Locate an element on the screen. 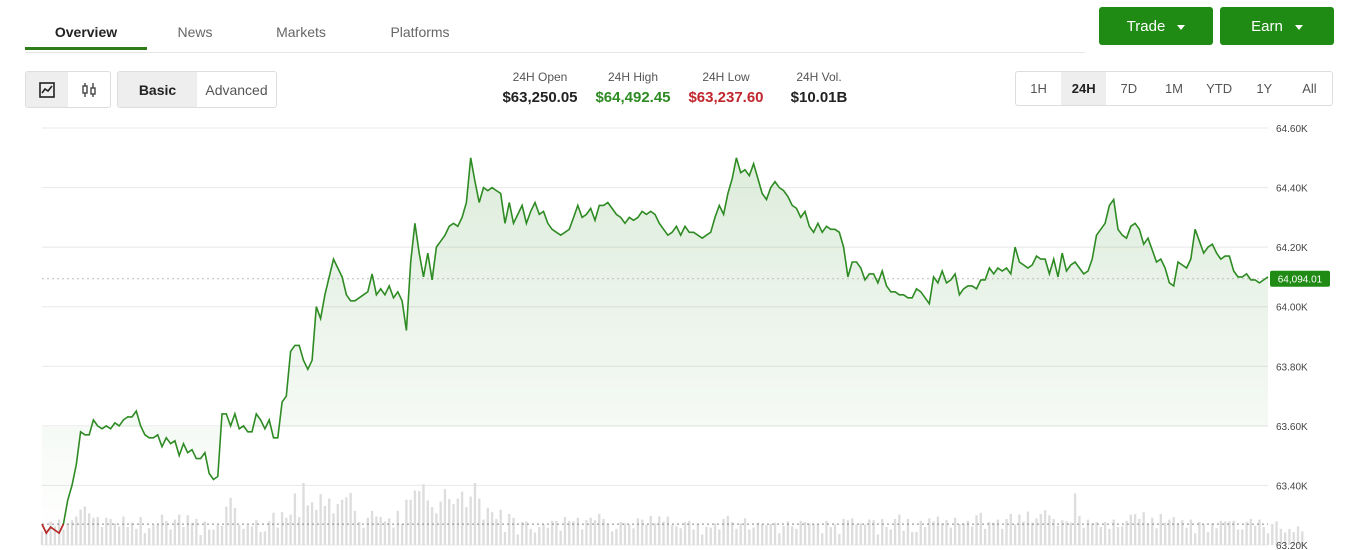 Image resolution: width=1370 pixels, height=550 pixels. line-chart-button is located at coordinates (47, 89).